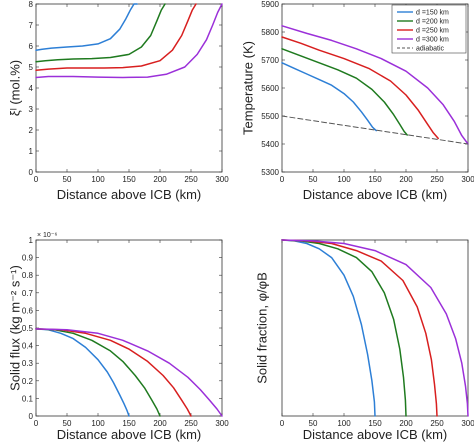 This screenshot has width=474, height=444. What do you see at coordinates (28, 381) in the screenshot?
I see `y-tick-label: 0.2` at bounding box center [28, 381].